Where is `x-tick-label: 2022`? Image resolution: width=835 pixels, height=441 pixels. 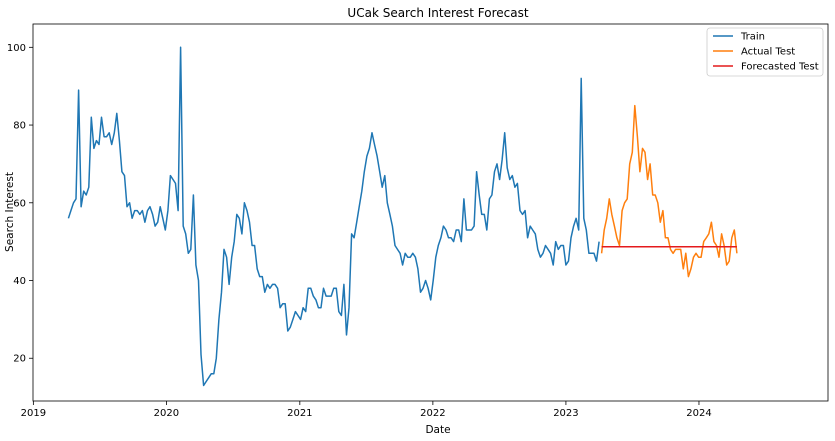 x-tick-label: 2022 is located at coordinates (432, 413).